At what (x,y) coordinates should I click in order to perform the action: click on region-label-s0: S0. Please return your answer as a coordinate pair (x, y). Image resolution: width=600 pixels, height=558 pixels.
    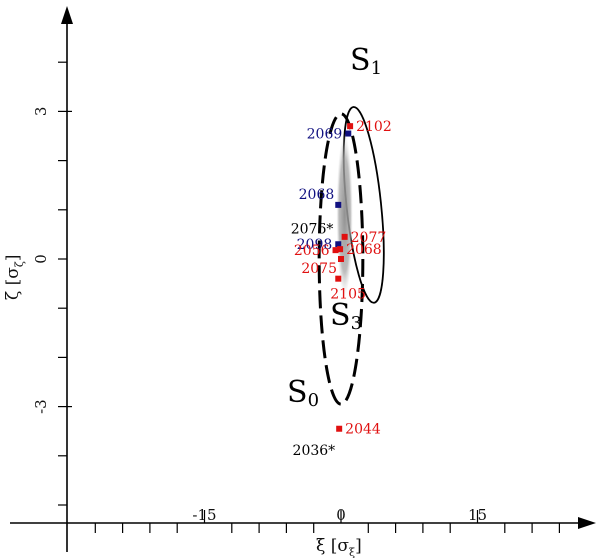
    Looking at the image, I should click on (303, 393).